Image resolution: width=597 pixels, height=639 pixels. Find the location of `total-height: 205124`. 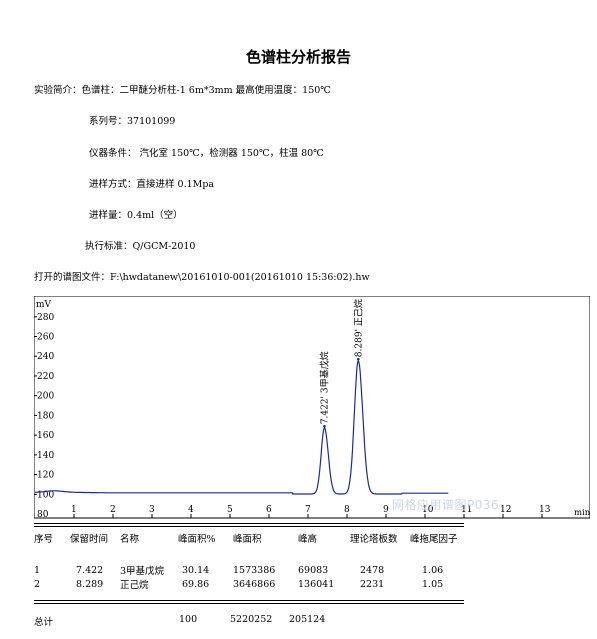

total-height: 205124 is located at coordinates (307, 619).